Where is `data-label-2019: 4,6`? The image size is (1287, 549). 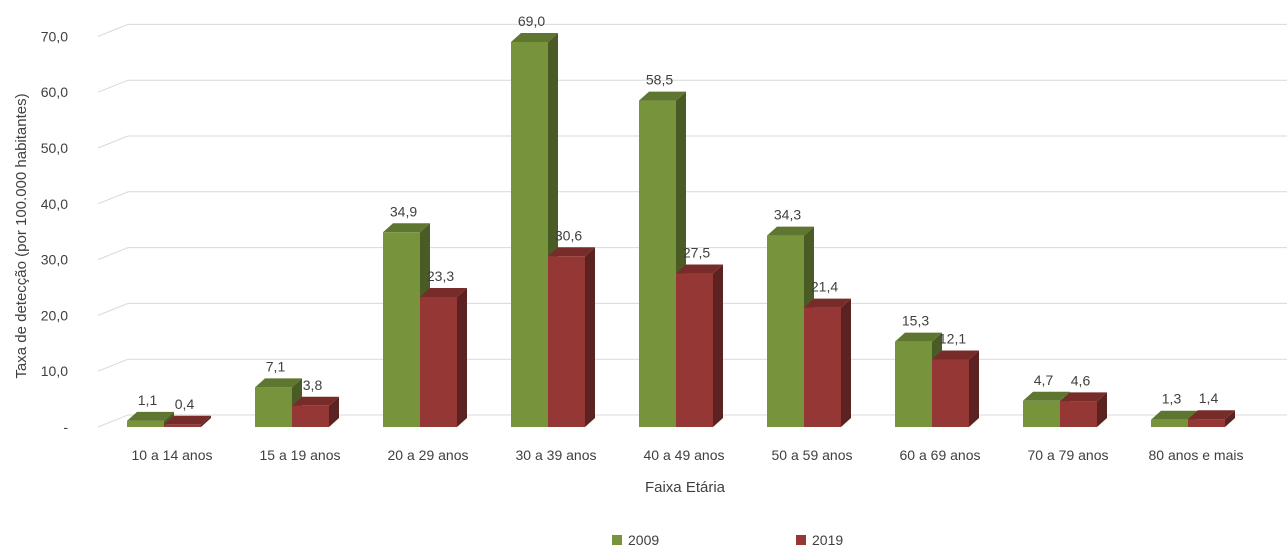 data-label-2019: 4,6 is located at coordinates (1081, 380).